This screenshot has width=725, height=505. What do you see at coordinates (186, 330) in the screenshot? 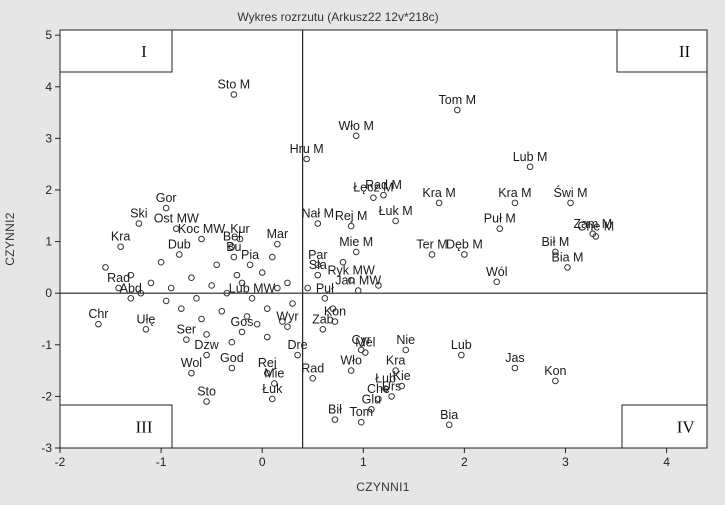
I see `data-point-label: Ser` at bounding box center [186, 330].